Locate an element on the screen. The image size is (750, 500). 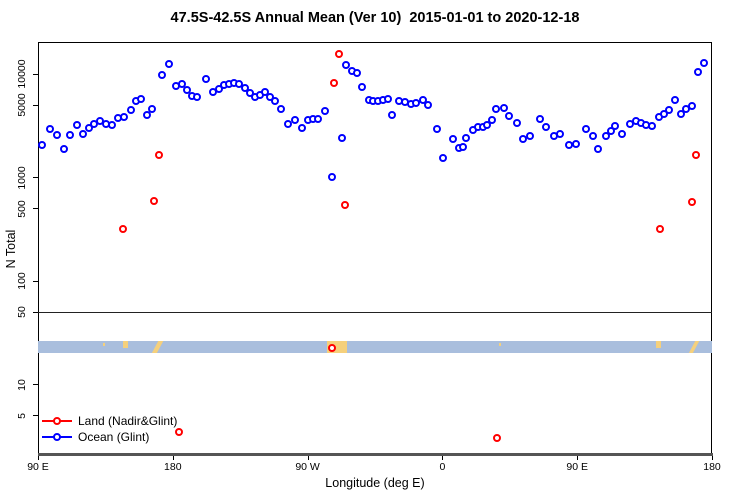
y-tick-label: 500 is located at coordinates (22, 209).